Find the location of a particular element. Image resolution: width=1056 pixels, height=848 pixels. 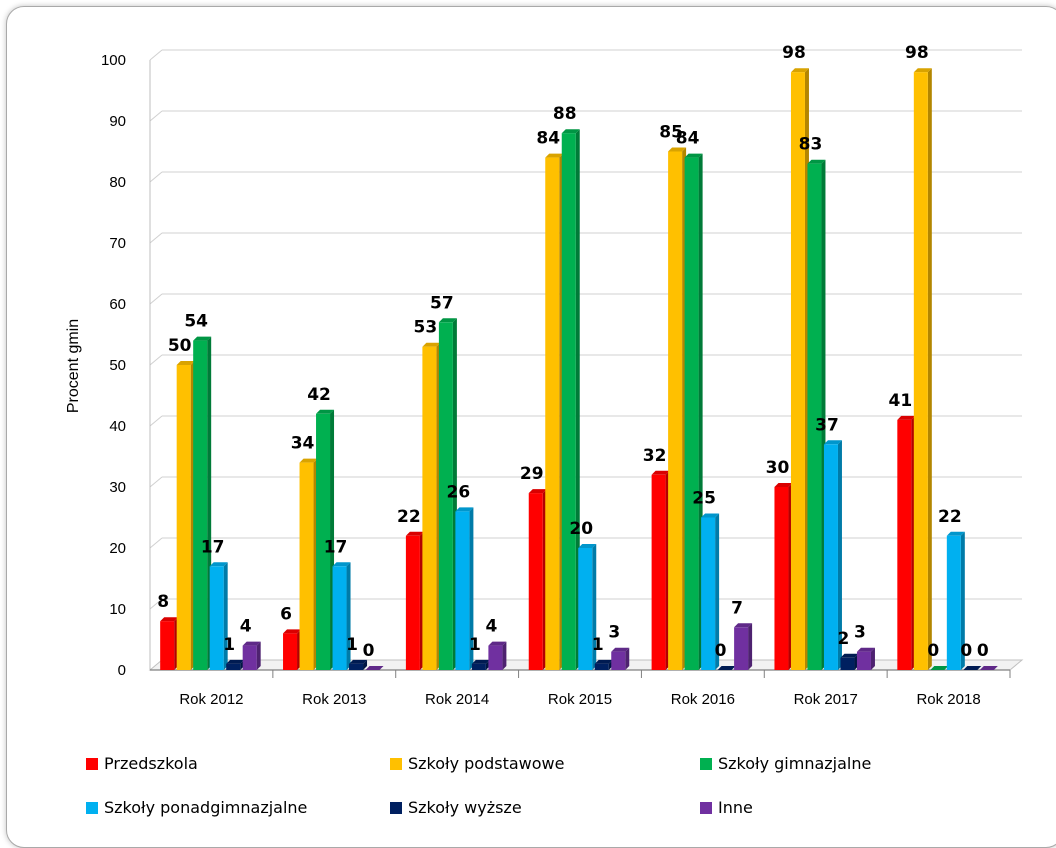

legend-item: Inne is located at coordinates (726, 807).